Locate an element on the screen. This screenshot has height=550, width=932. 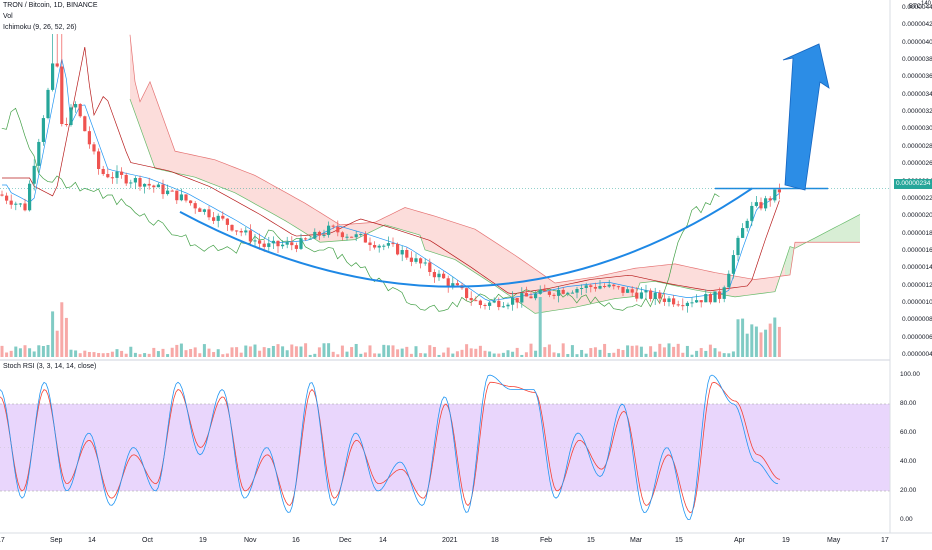
stoch-tick-label: 100.00 is located at coordinates (910, 374).